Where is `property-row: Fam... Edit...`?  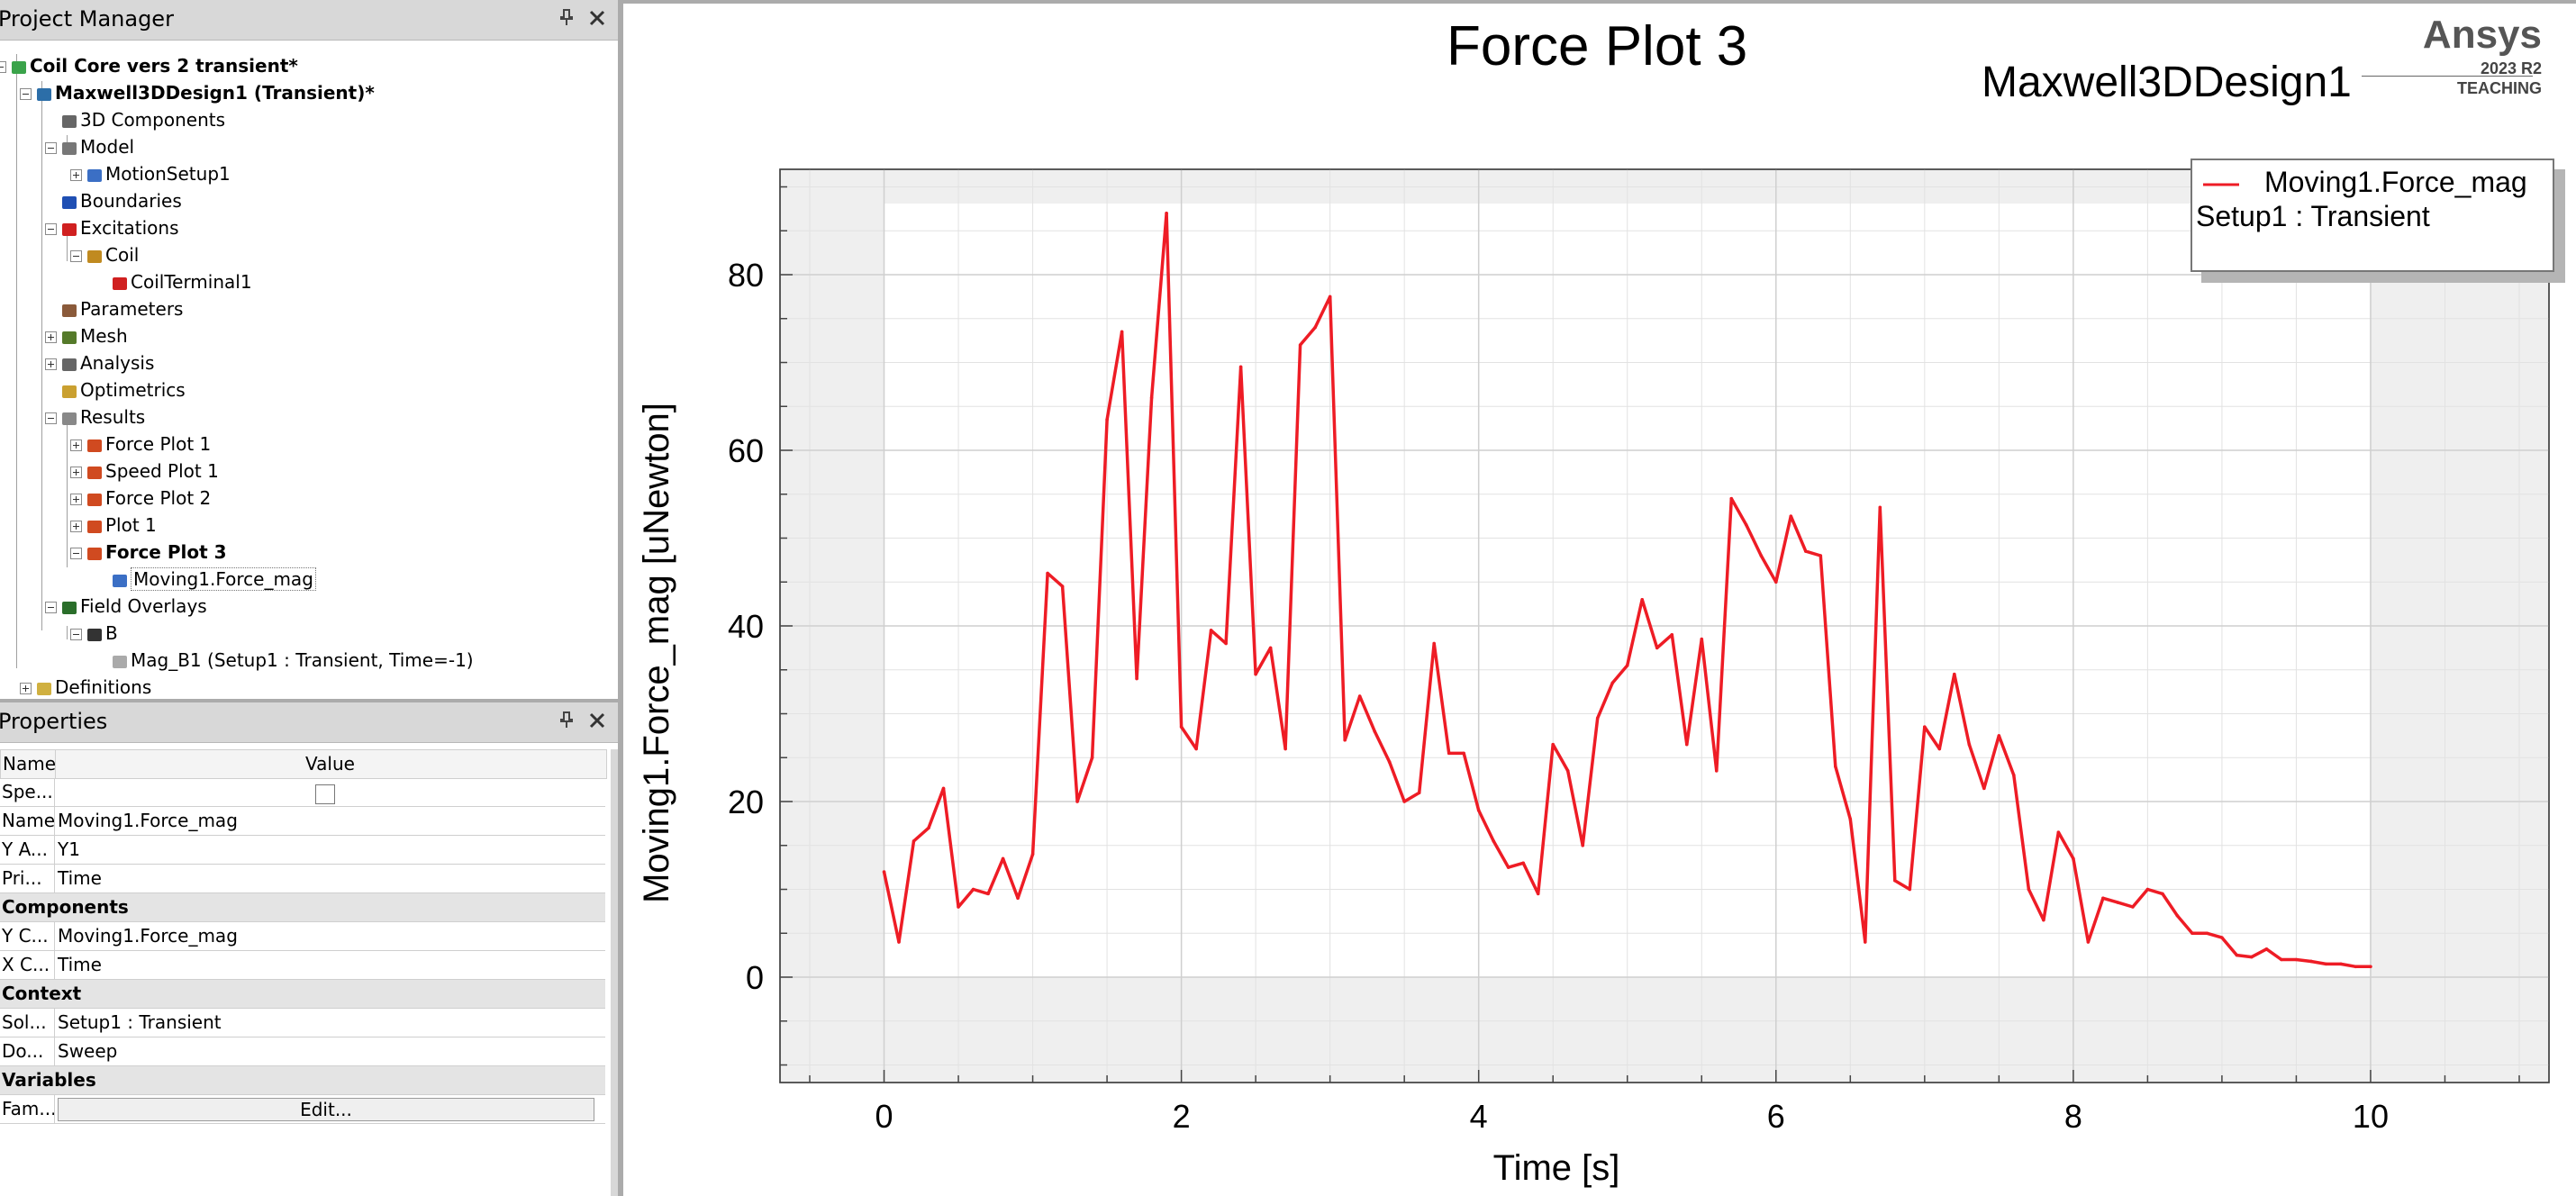
property-row: Fam... Edit... is located at coordinates (302, 1109).